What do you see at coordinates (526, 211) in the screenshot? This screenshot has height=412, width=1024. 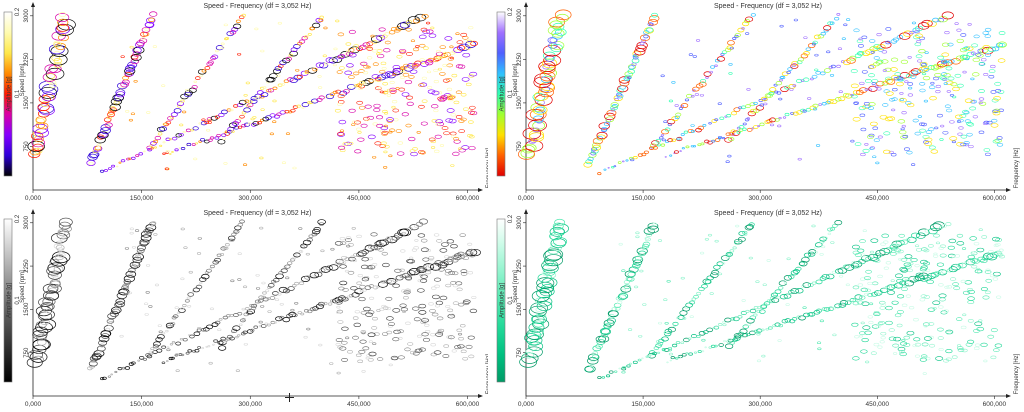 I see `y-axis-arrow-icon` at bounding box center [526, 211].